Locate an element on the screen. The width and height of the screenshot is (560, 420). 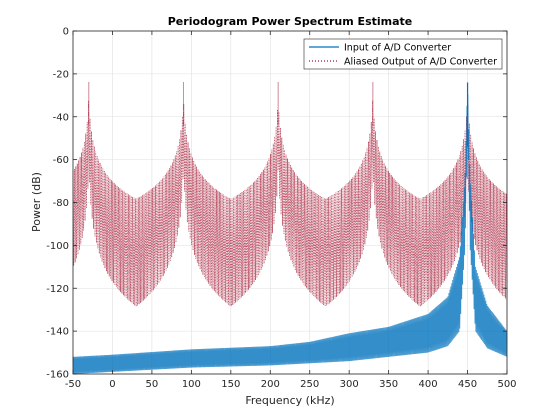
x-tick-label-0: -50 is located at coordinates (73, 384).